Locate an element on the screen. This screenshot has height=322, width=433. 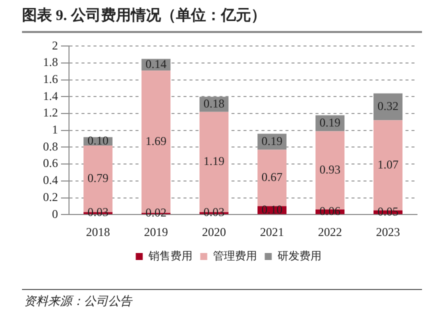
y-tick-label: 2 is located at coordinates (55, 45).